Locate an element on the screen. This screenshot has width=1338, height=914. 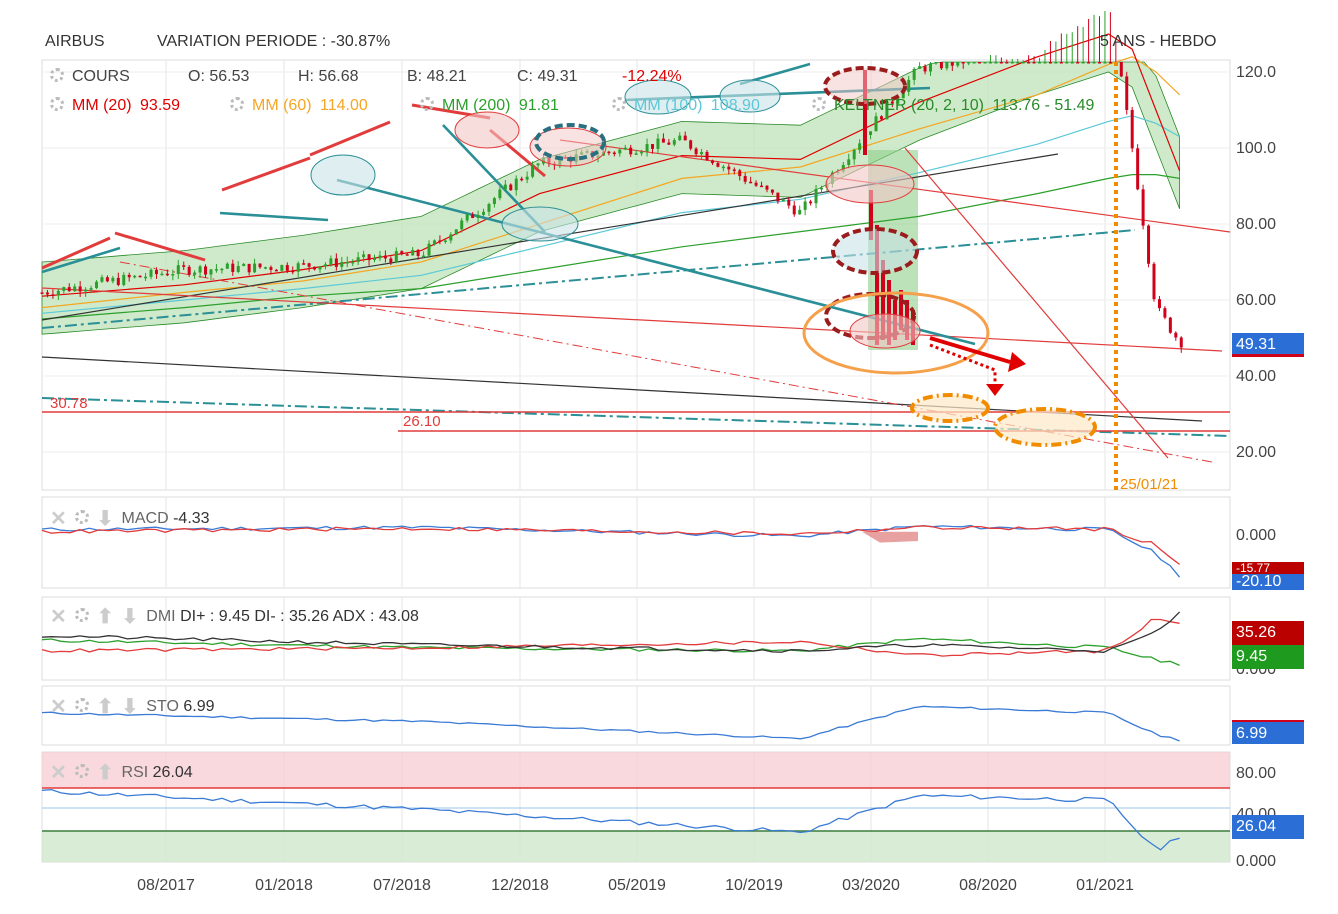
rsi-label: RSI is located at coordinates (135, 772).